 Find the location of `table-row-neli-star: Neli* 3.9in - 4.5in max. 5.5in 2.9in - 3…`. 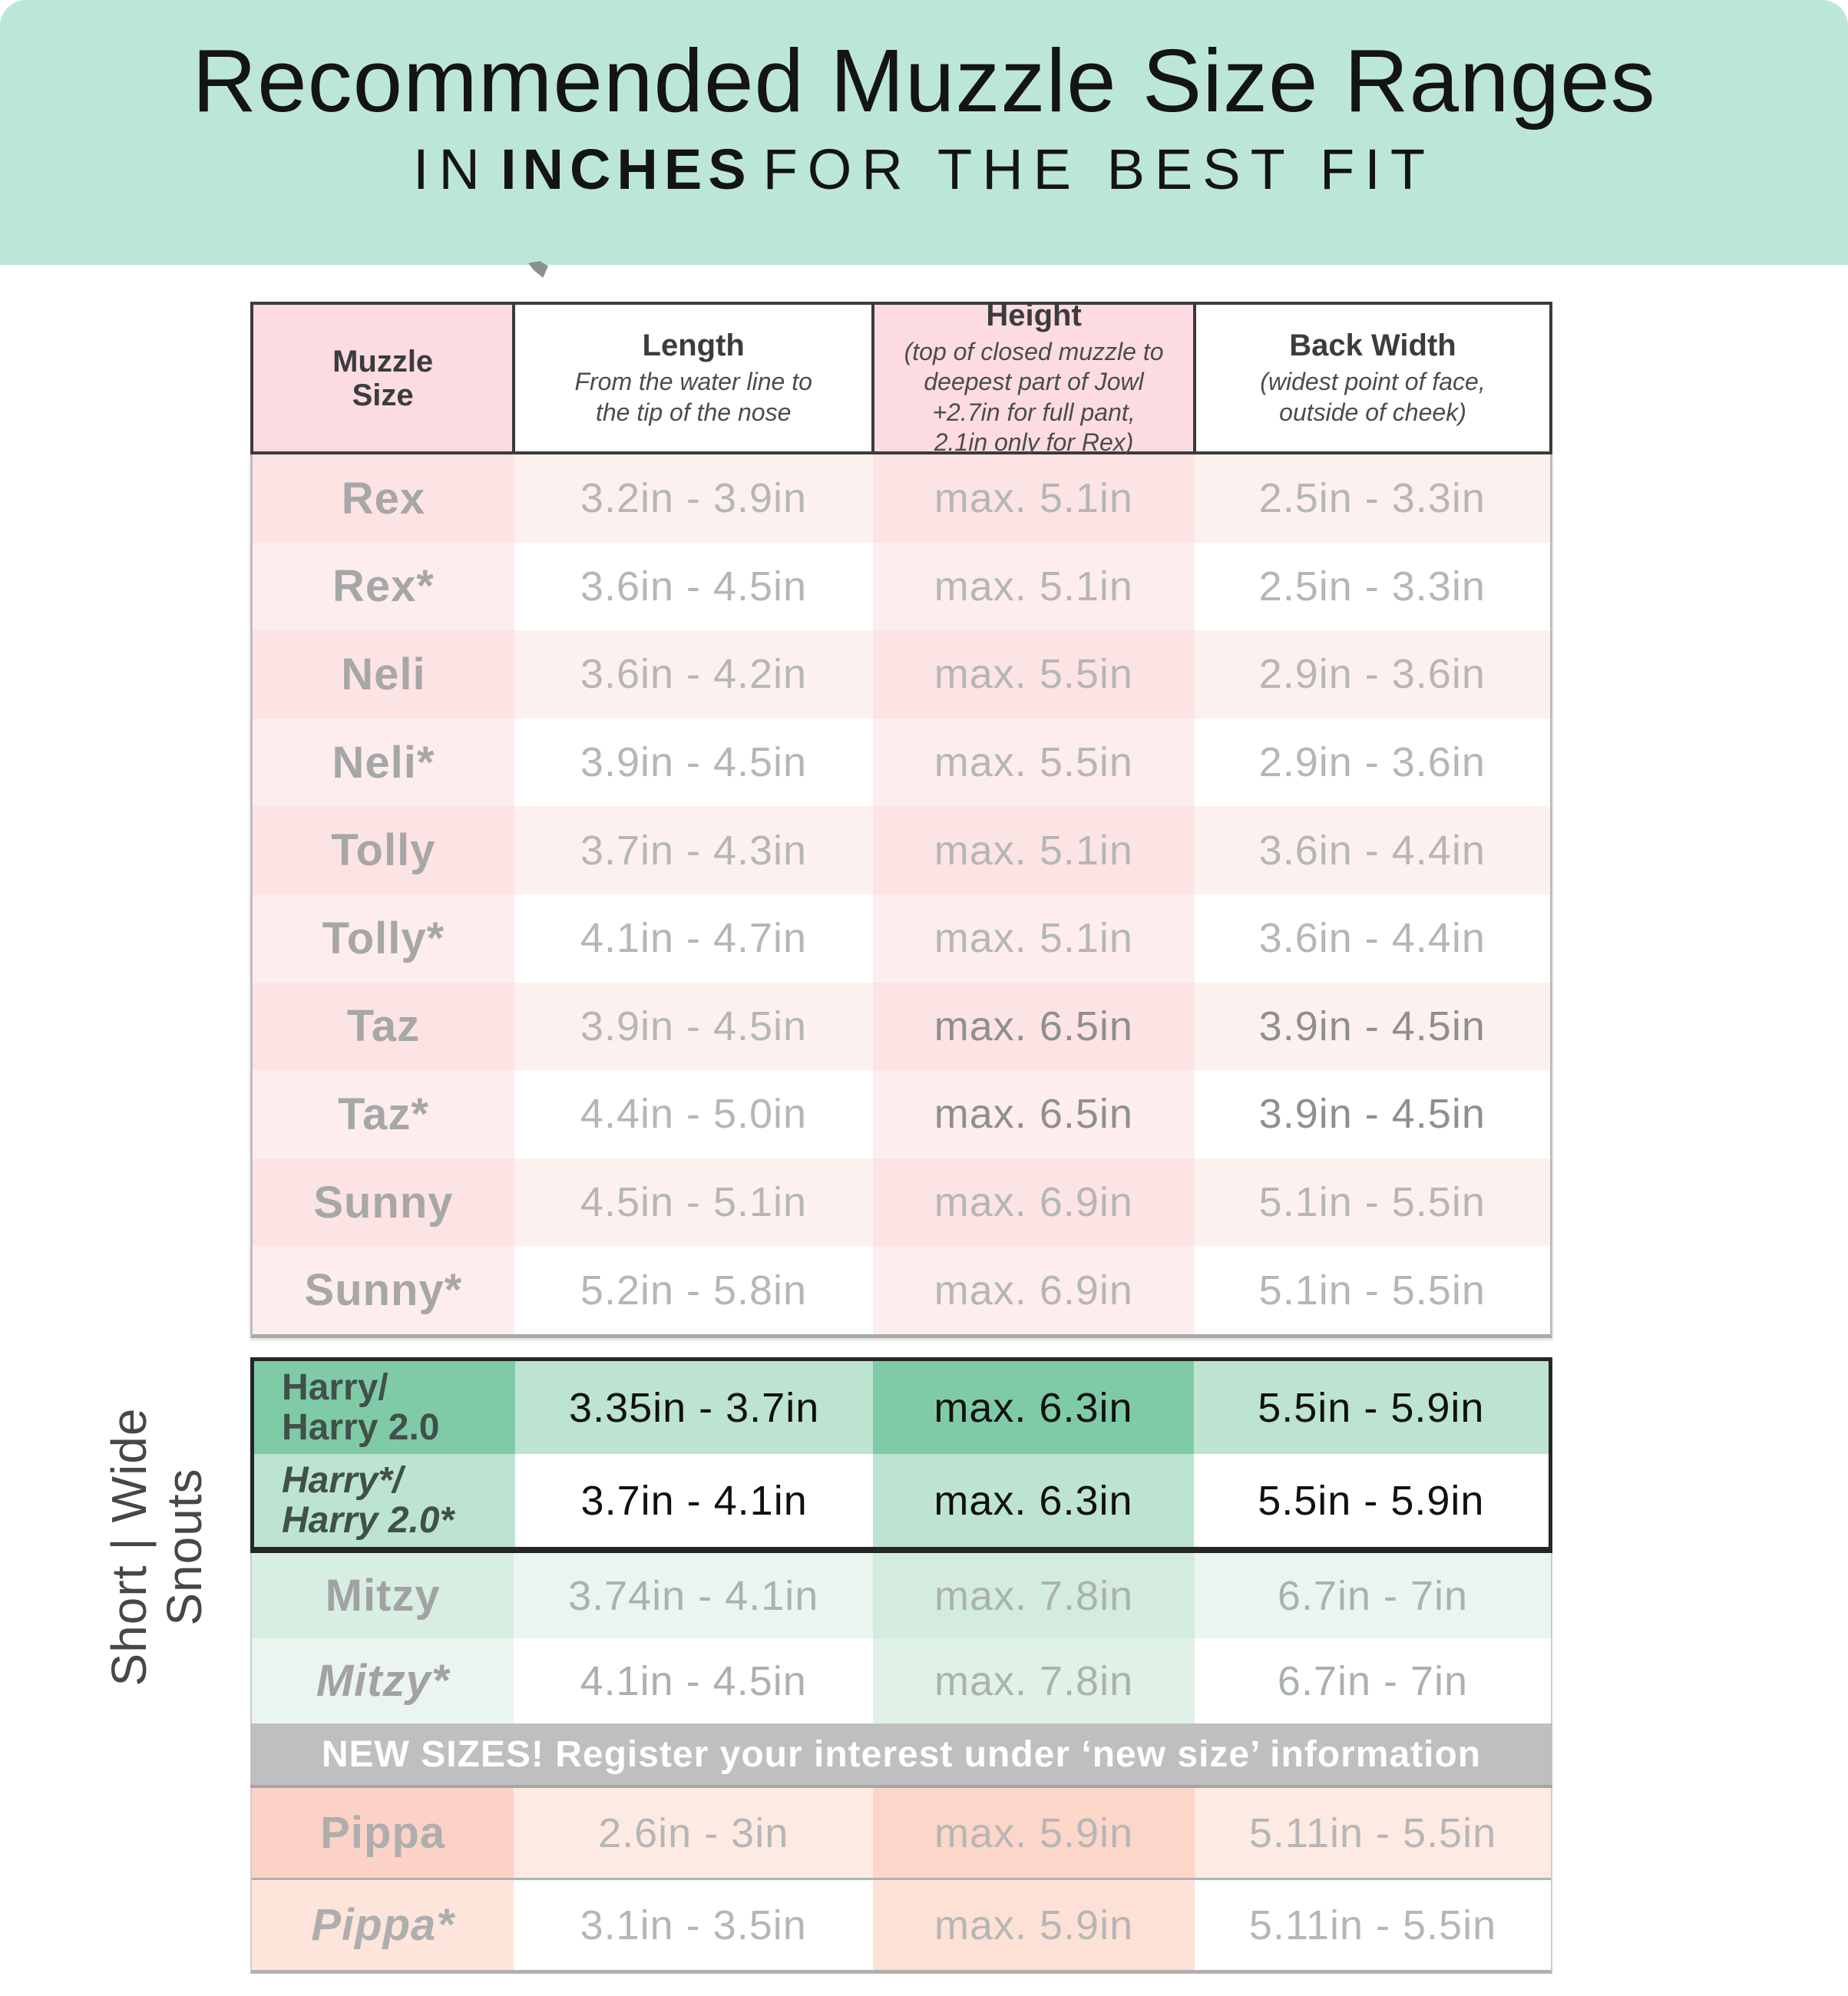

table-row-neli-star: Neli* 3.9in - 4.5in max. 5.5in 2.9in - 3… is located at coordinates (901, 762).